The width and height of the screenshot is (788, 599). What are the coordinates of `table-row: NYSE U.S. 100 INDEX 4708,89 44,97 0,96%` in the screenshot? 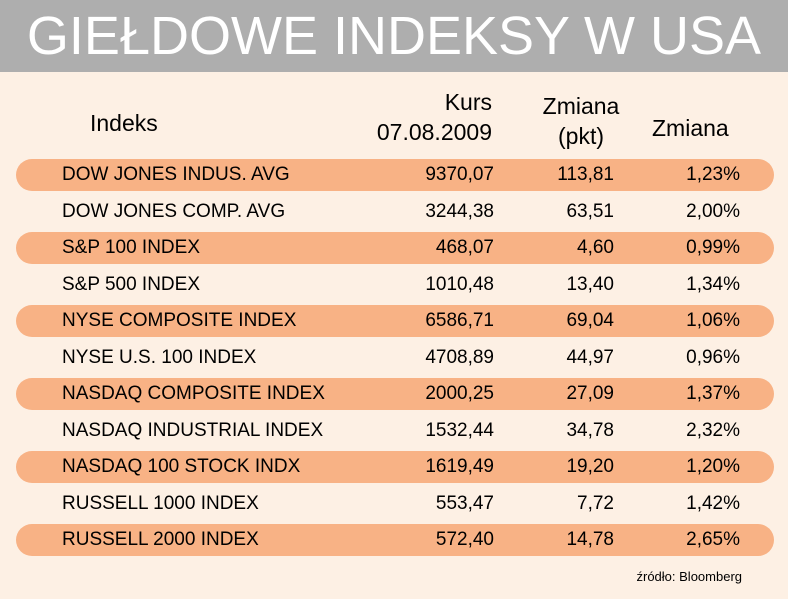 It's located at (395, 358).